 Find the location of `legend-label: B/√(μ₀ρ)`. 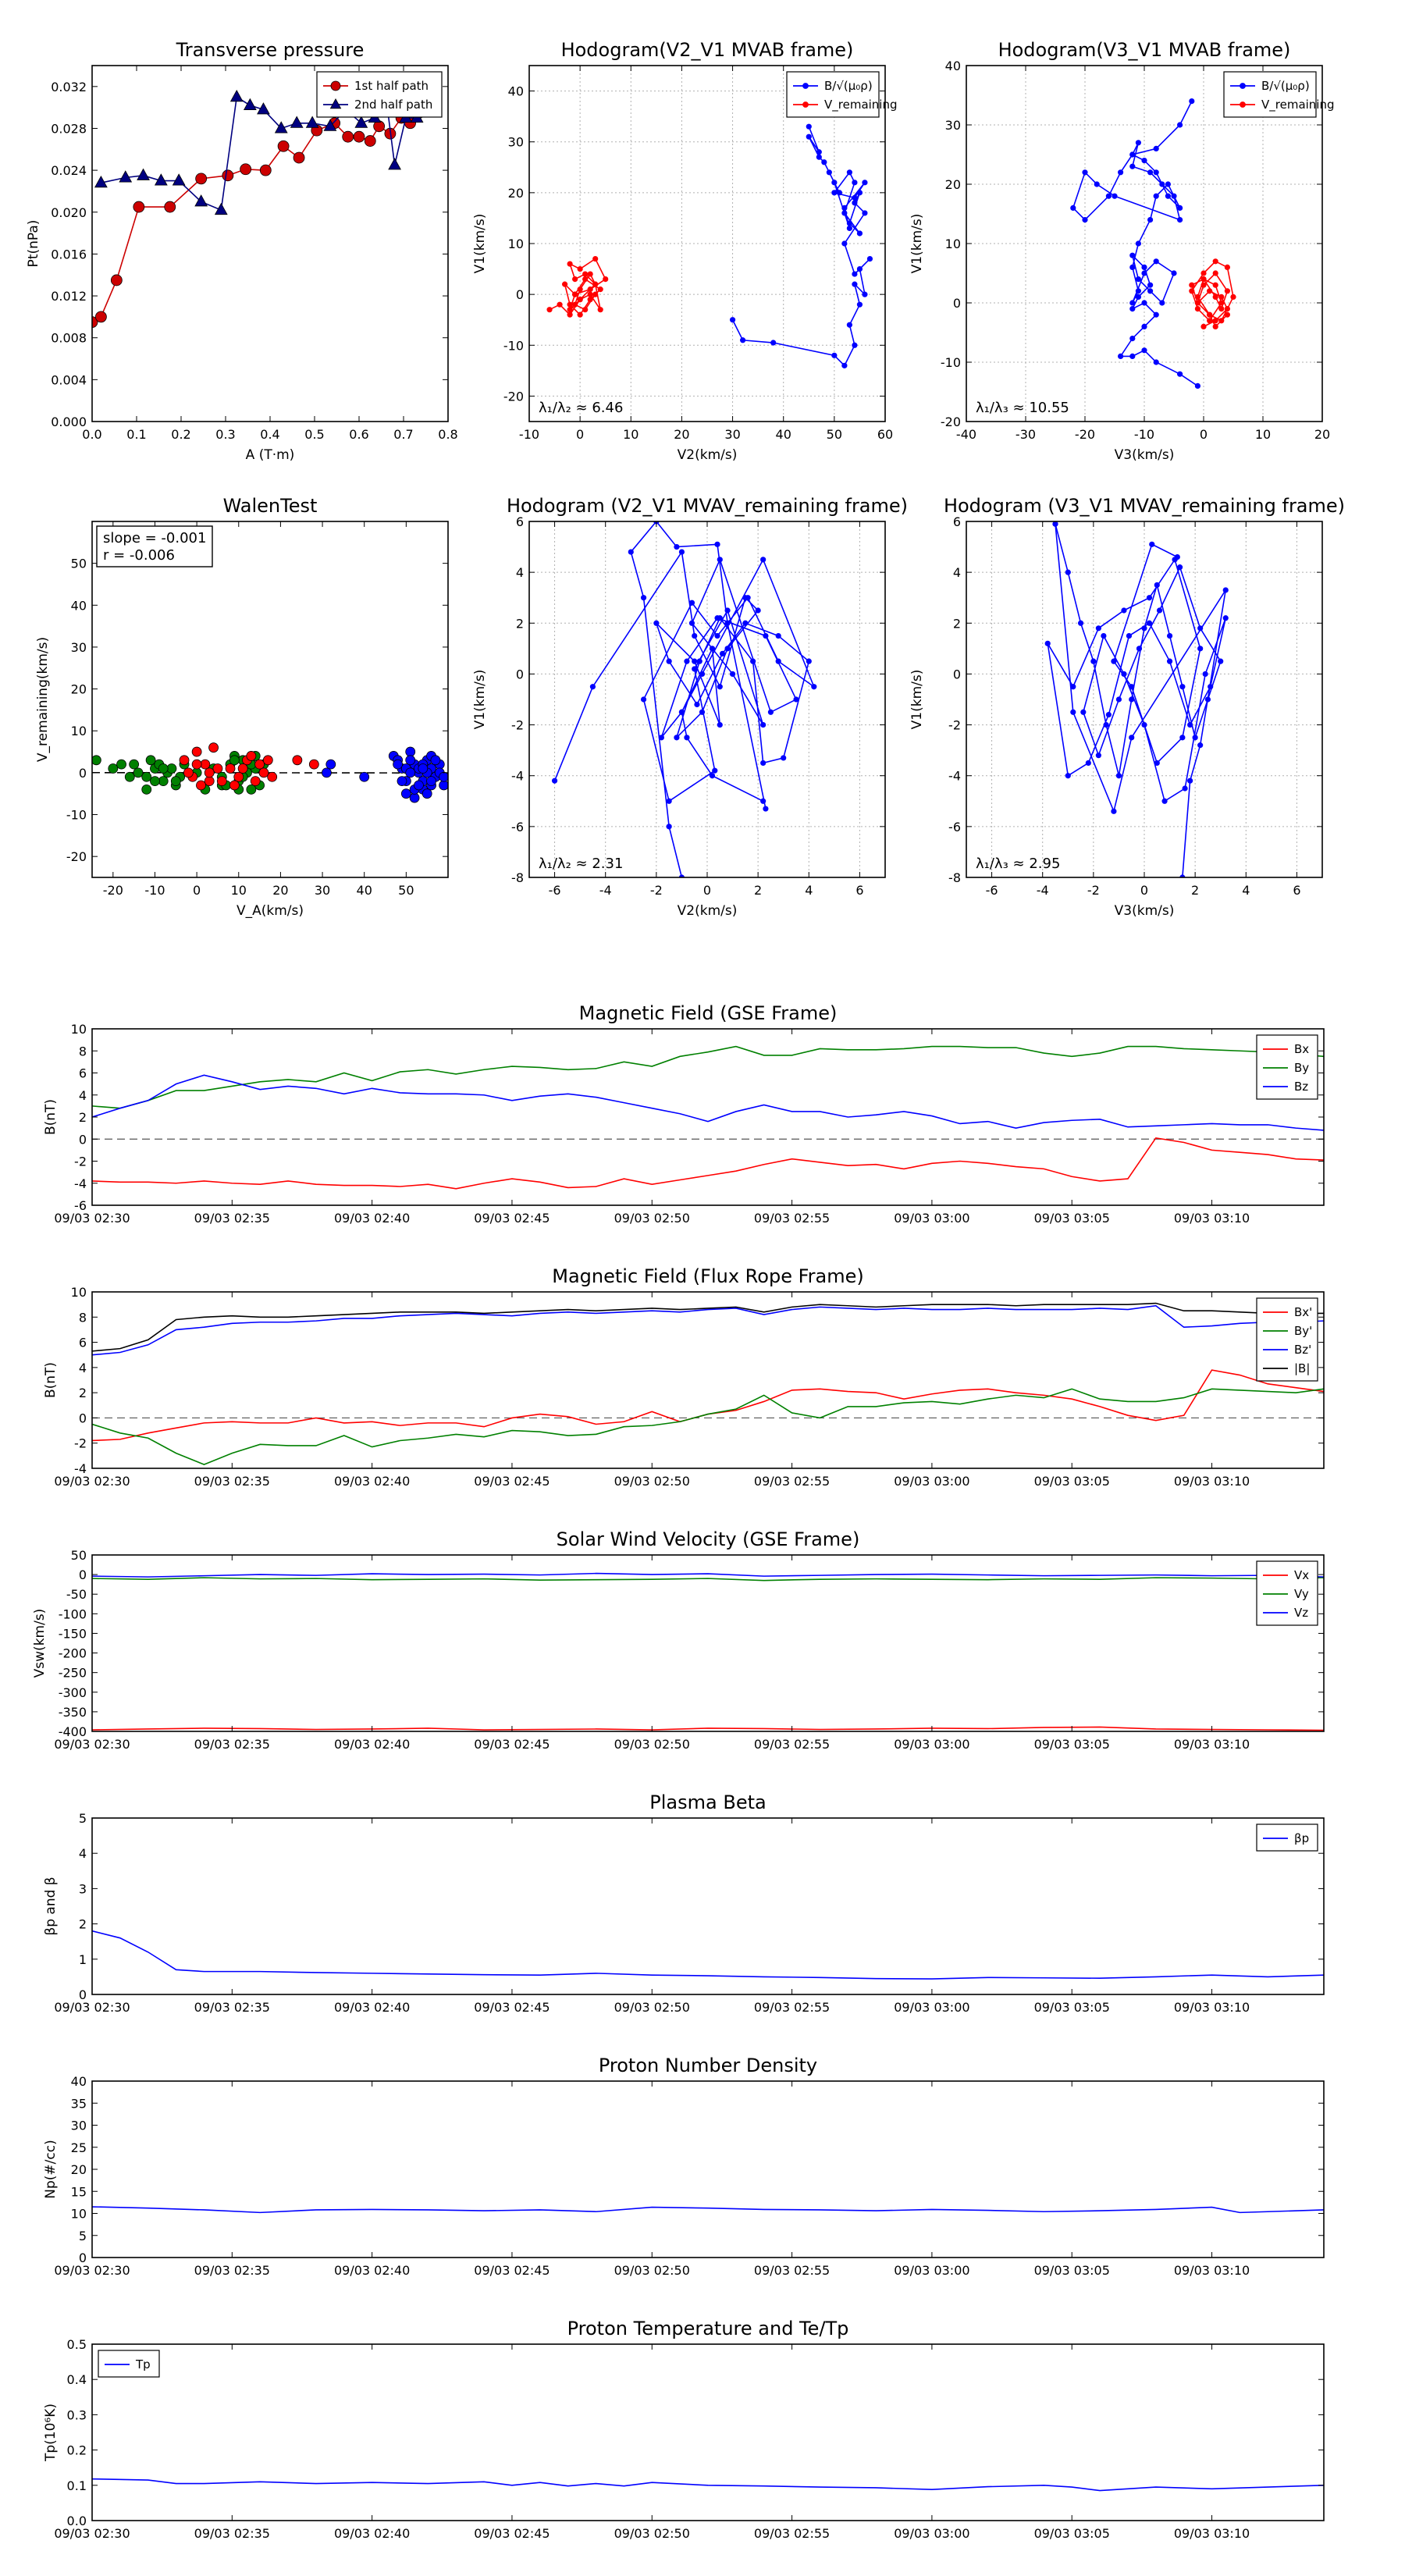

legend-label: B/√(μ₀ρ) is located at coordinates (848, 86).